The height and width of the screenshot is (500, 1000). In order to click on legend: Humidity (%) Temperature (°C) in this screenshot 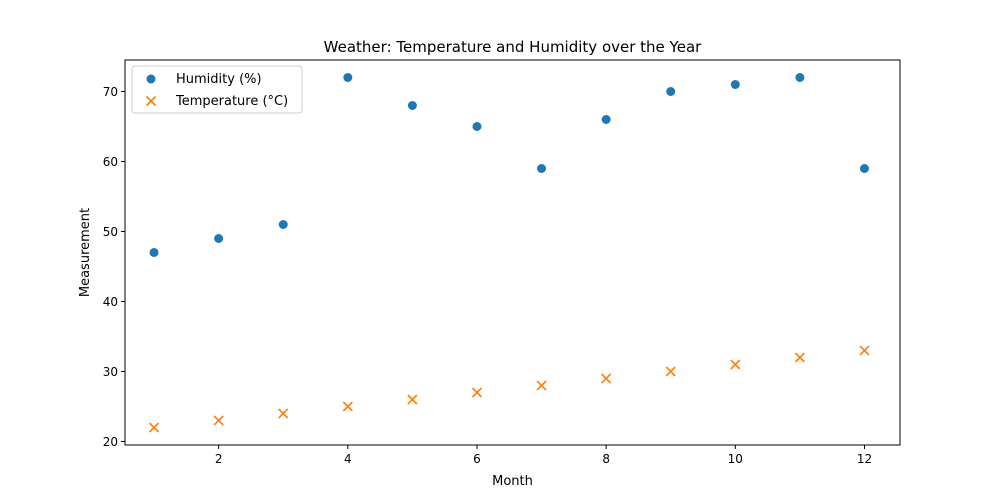, I will do `click(217, 89)`.